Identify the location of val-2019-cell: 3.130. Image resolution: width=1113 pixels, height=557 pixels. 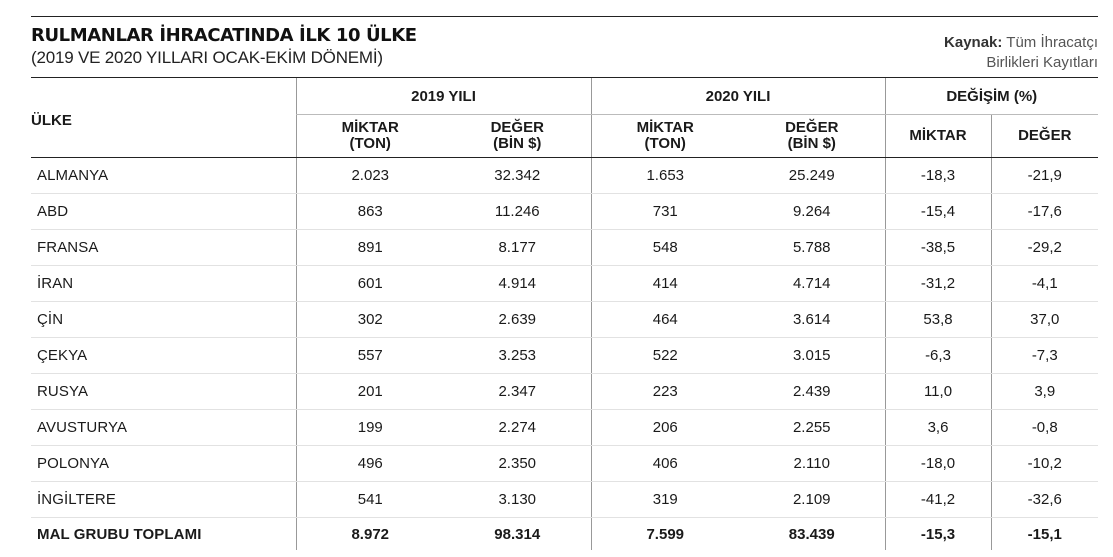
(517, 499).